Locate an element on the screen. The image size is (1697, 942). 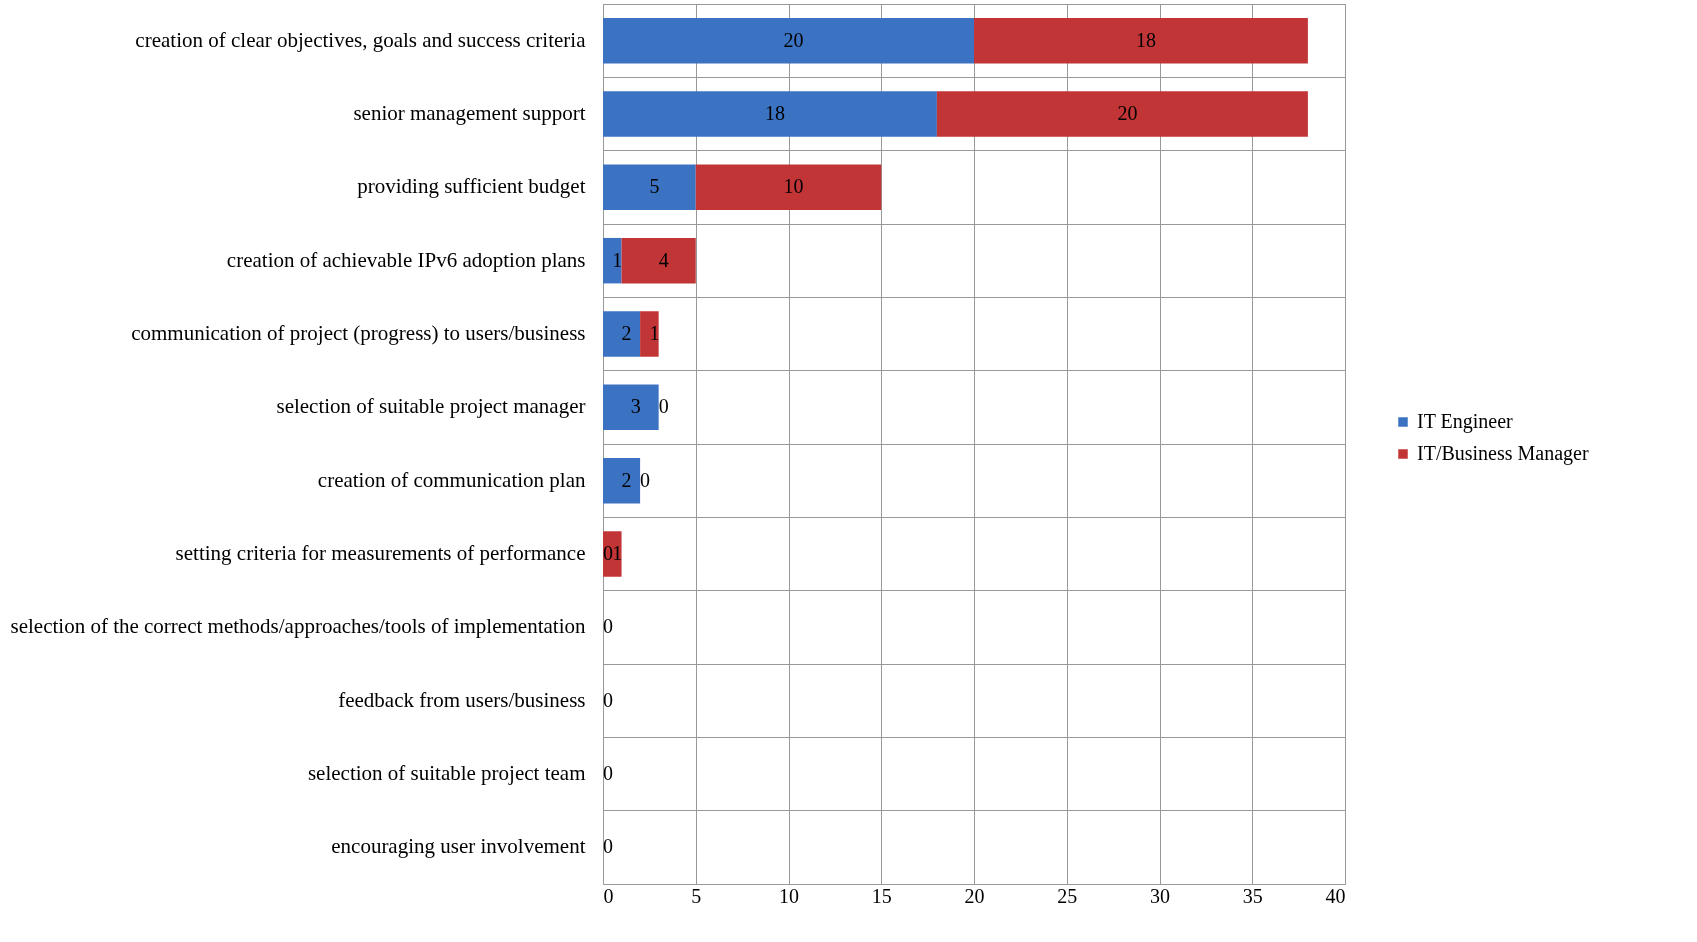
y-tick-label: senior management support is located at coordinates (469, 113).